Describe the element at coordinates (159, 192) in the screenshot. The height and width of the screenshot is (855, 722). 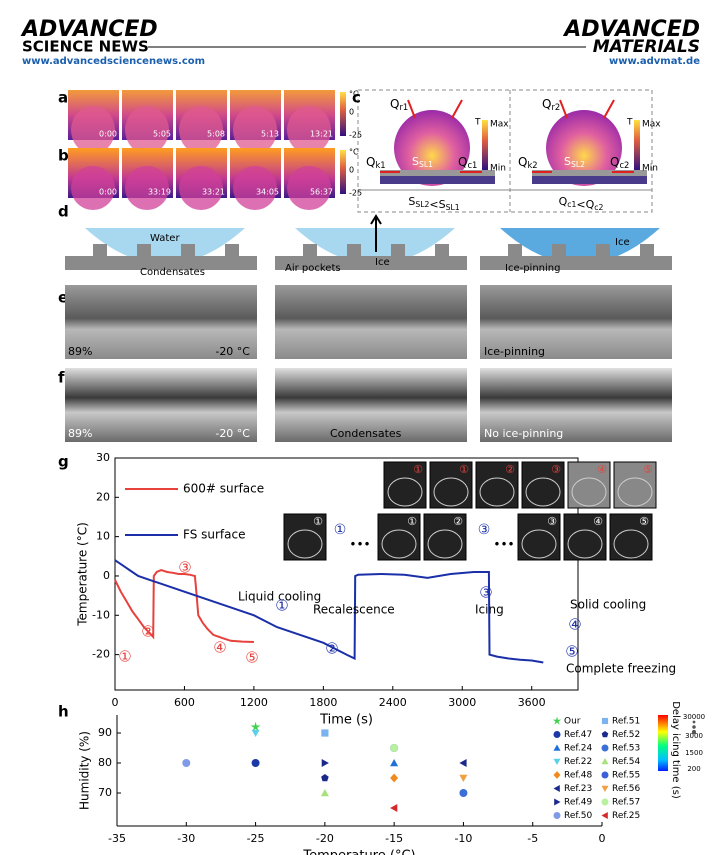
I see `time-label: 33:19` at that location.